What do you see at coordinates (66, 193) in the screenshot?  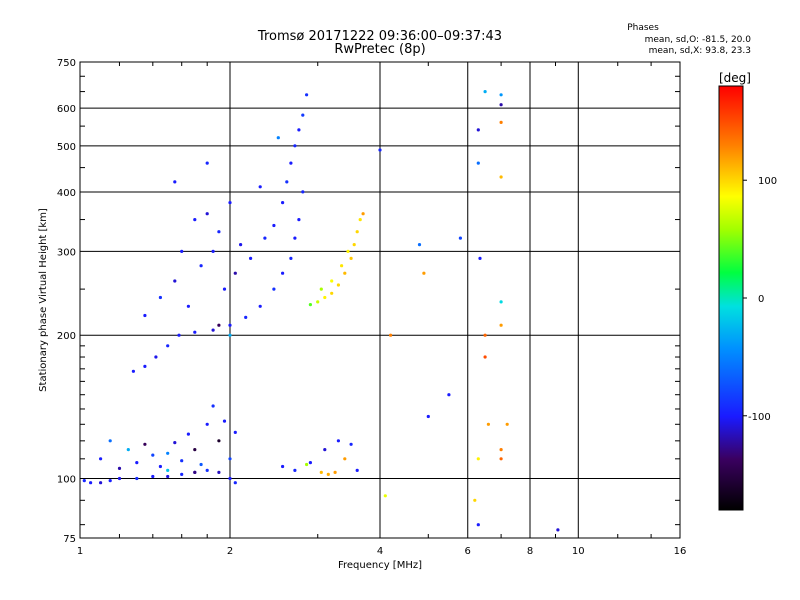 I see `y-tick-label: 400` at bounding box center [66, 193].